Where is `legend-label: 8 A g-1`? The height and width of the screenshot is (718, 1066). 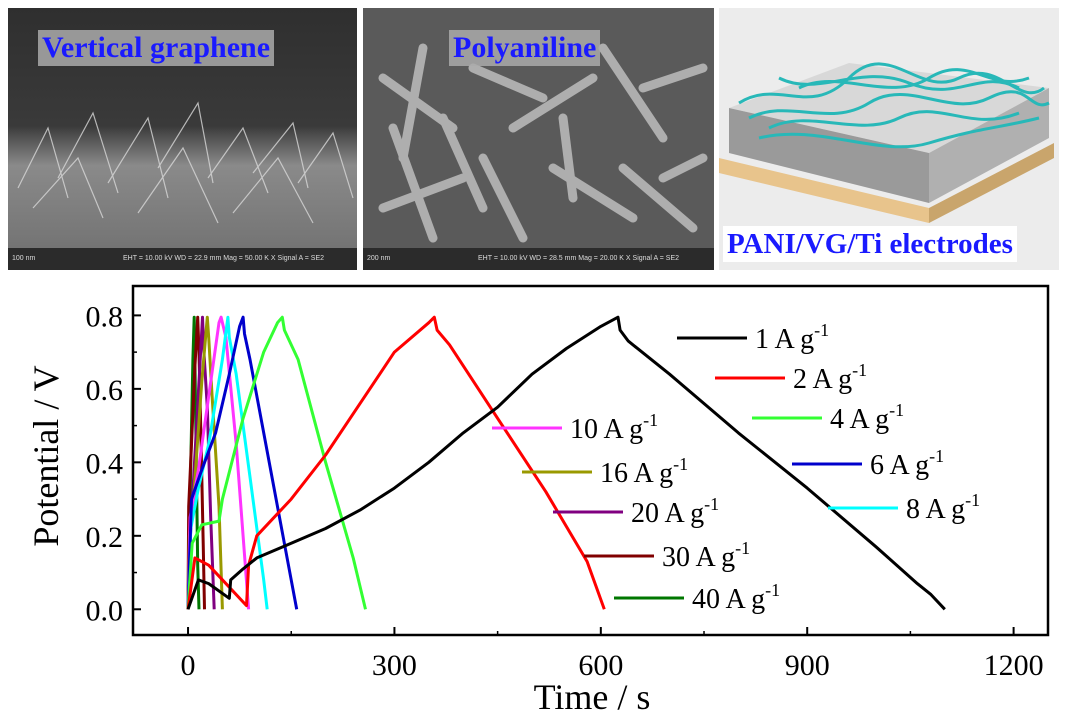 legend-label: 8 A g-1 is located at coordinates (943, 507).